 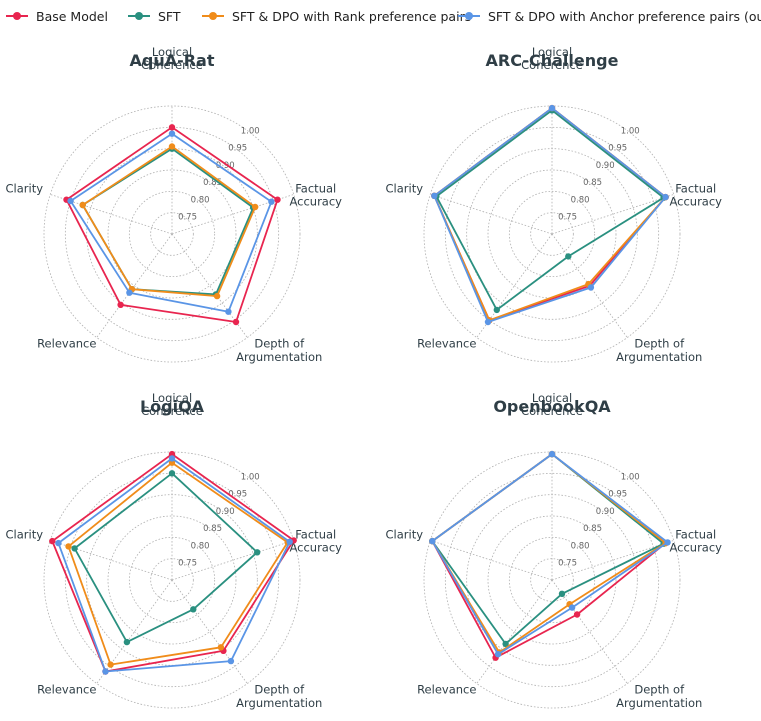 I want to click on data-point-sft-logical-coherence, so click(x=172, y=473).